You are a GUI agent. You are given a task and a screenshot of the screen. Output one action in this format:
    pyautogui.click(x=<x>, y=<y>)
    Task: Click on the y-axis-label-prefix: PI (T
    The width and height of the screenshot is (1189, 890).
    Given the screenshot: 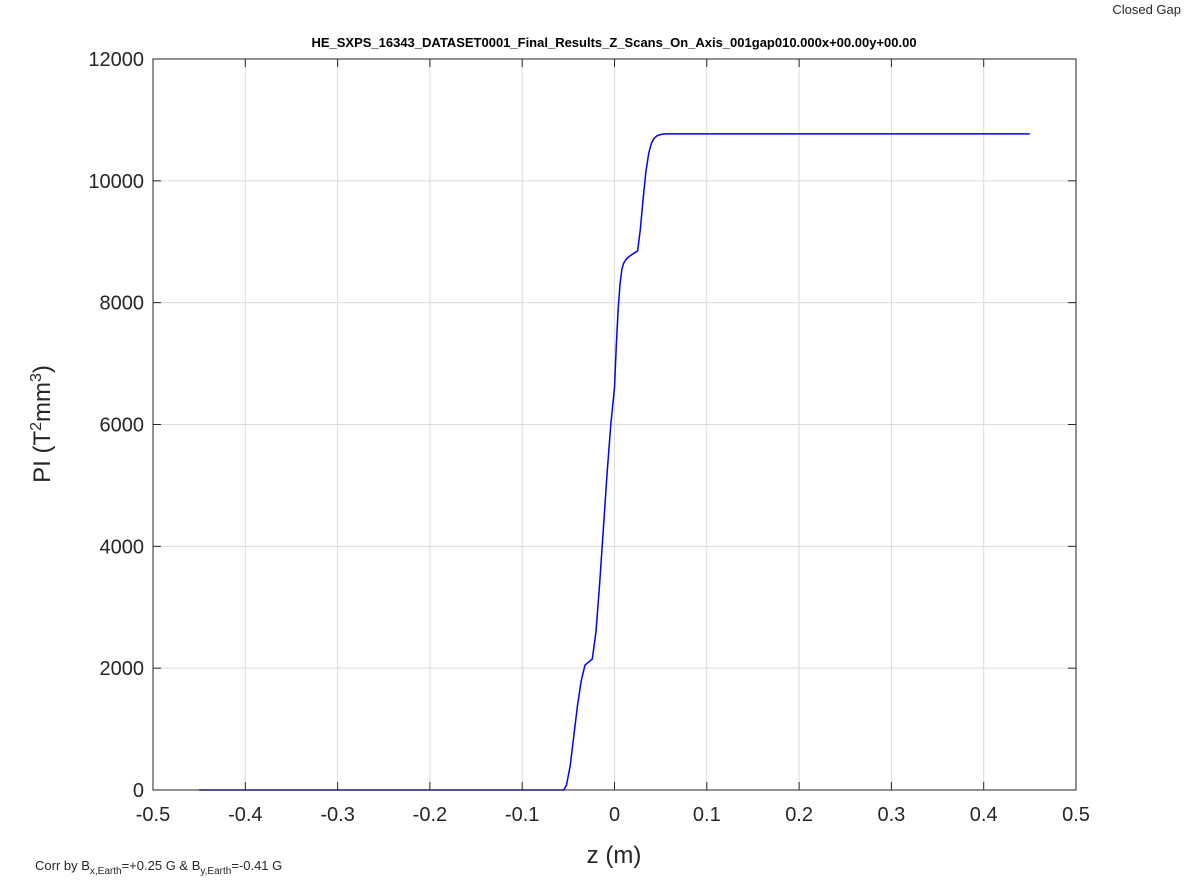 What is the action you would take?
    pyautogui.click(x=42, y=457)
    